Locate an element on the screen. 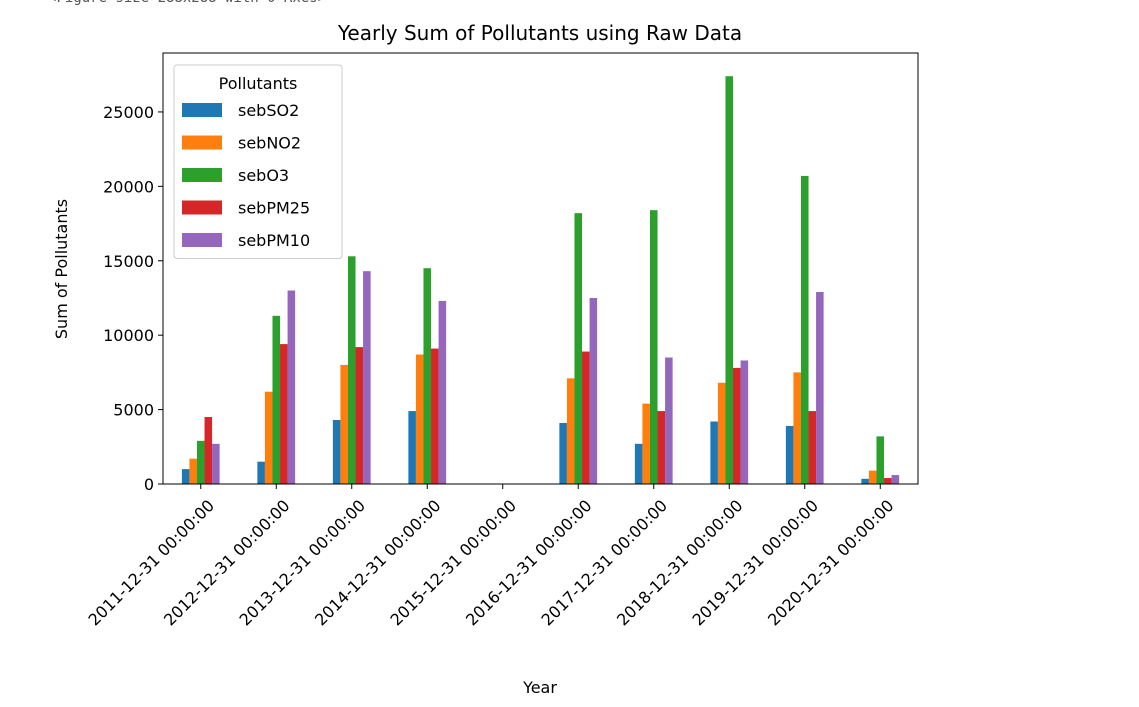  y-tick-label: 5000 is located at coordinates (133, 410).